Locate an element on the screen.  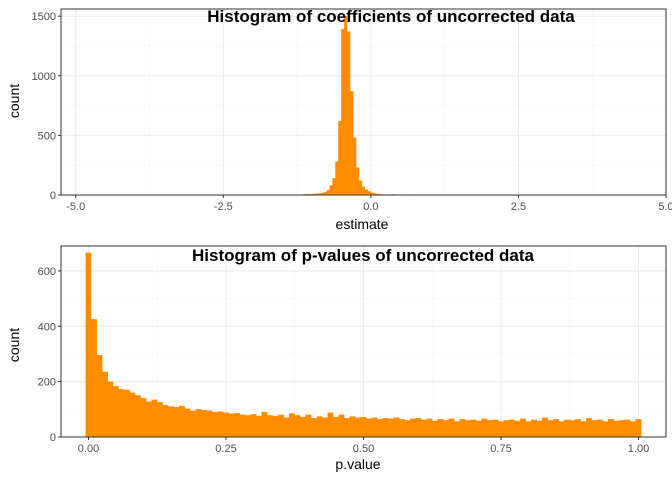
x-tick-label: 0.0 is located at coordinates (370, 207).